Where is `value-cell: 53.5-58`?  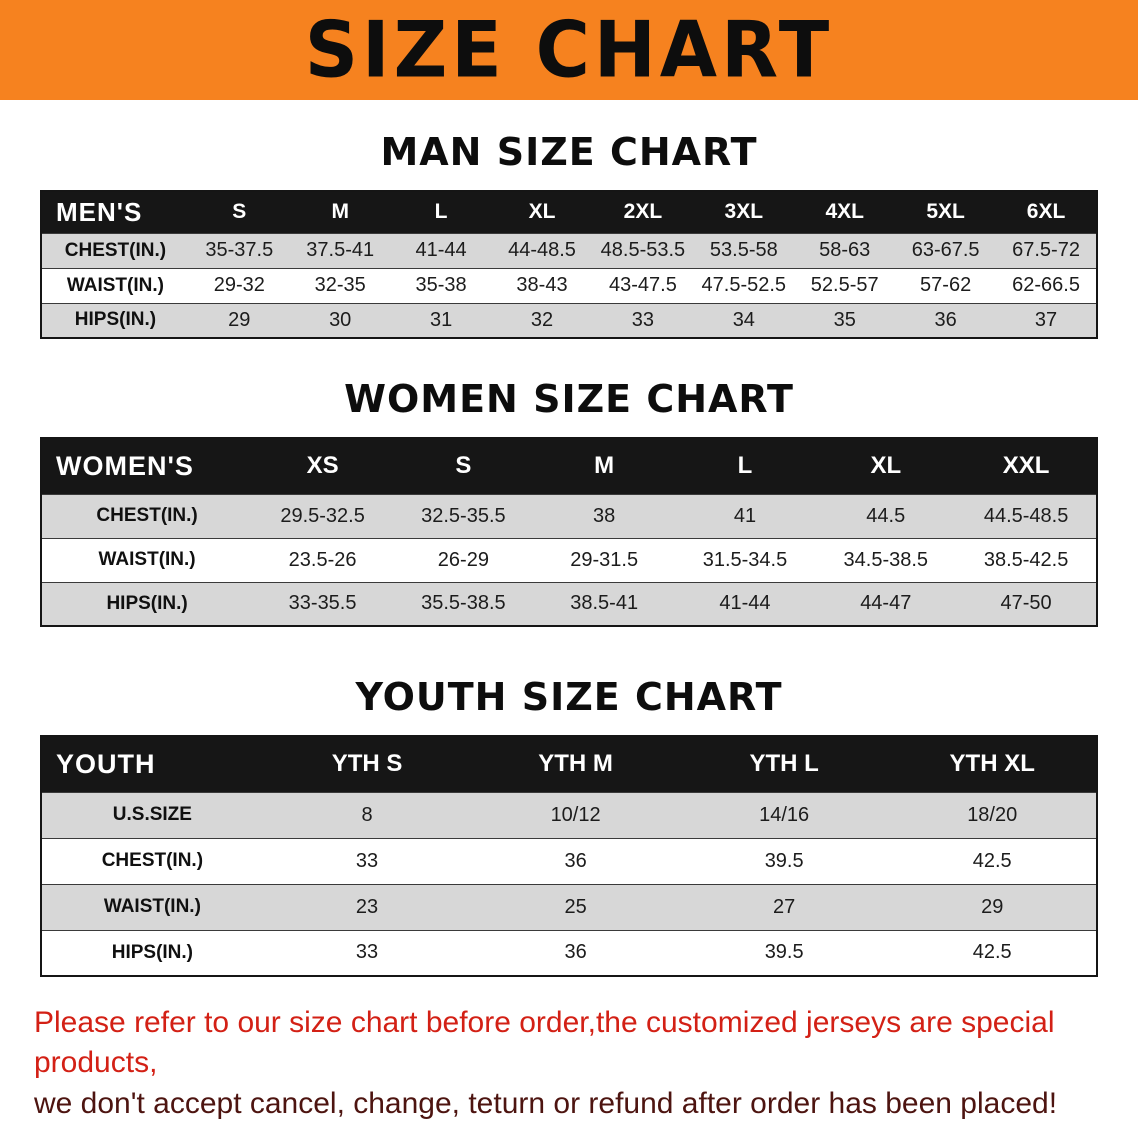 value-cell: 53.5-58 is located at coordinates (743, 250).